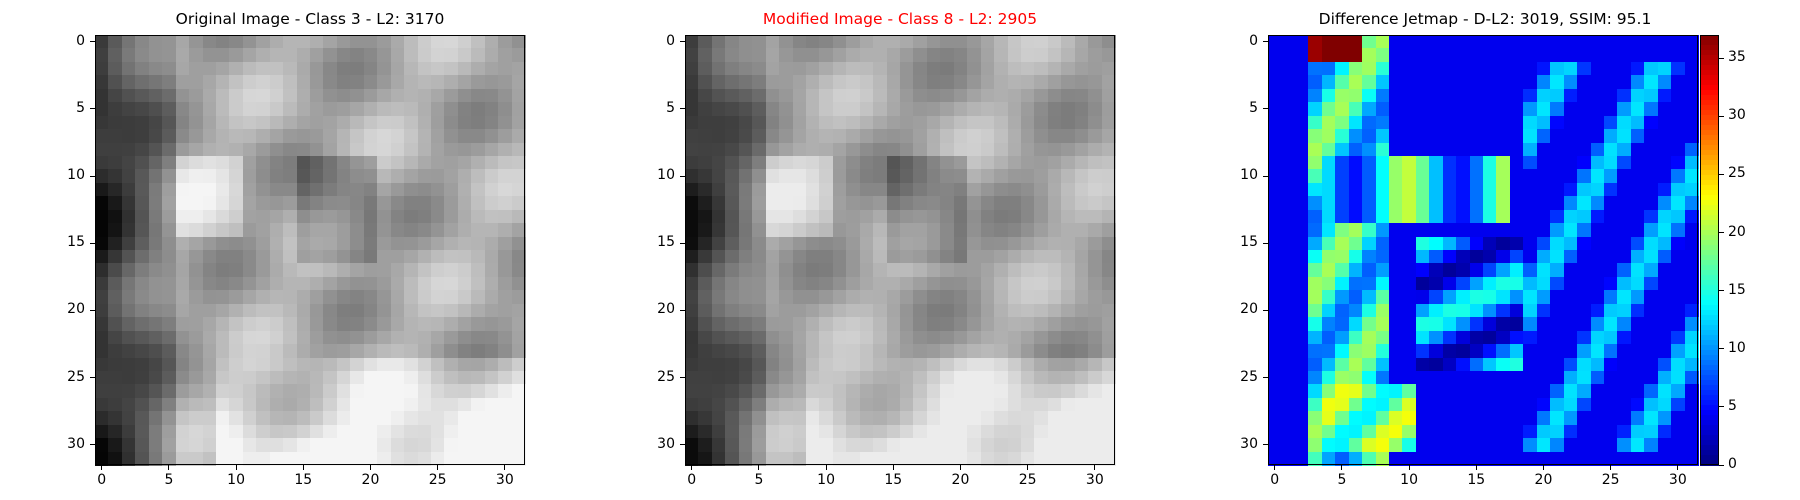 The image size is (1800, 500). What do you see at coordinates (1476, 480) in the screenshot?
I see `x-tick-label: 15` at bounding box center [1476, 480].